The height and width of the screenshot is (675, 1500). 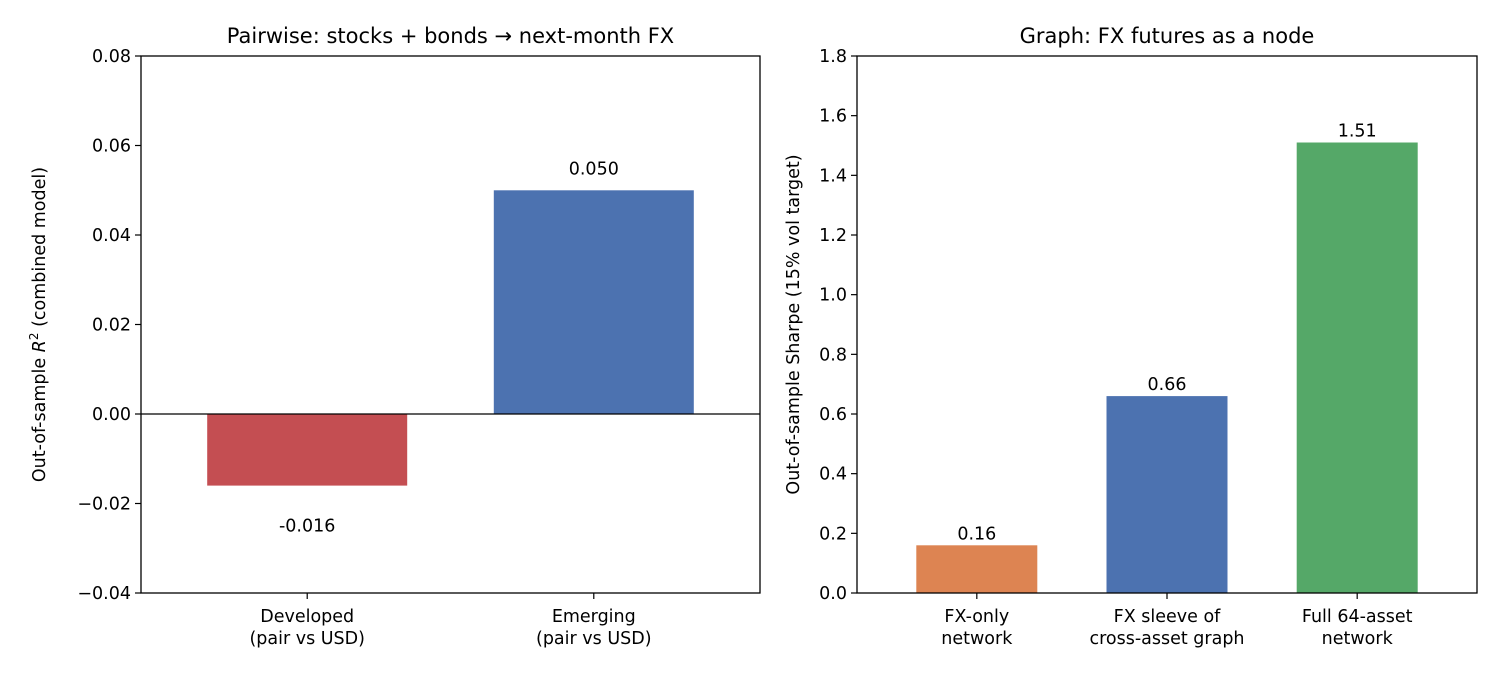 I want to click on x-tick-label-line: cross-asset graph, so click(x=1166, y=639).